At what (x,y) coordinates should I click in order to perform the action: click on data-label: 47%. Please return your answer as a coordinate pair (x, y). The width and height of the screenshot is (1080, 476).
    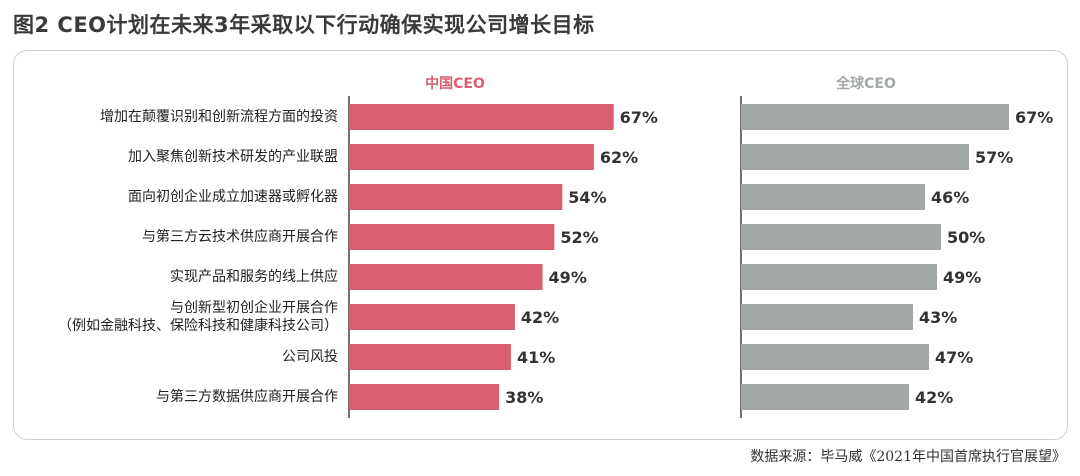
    Looking at the image, I should click on (954, 357).